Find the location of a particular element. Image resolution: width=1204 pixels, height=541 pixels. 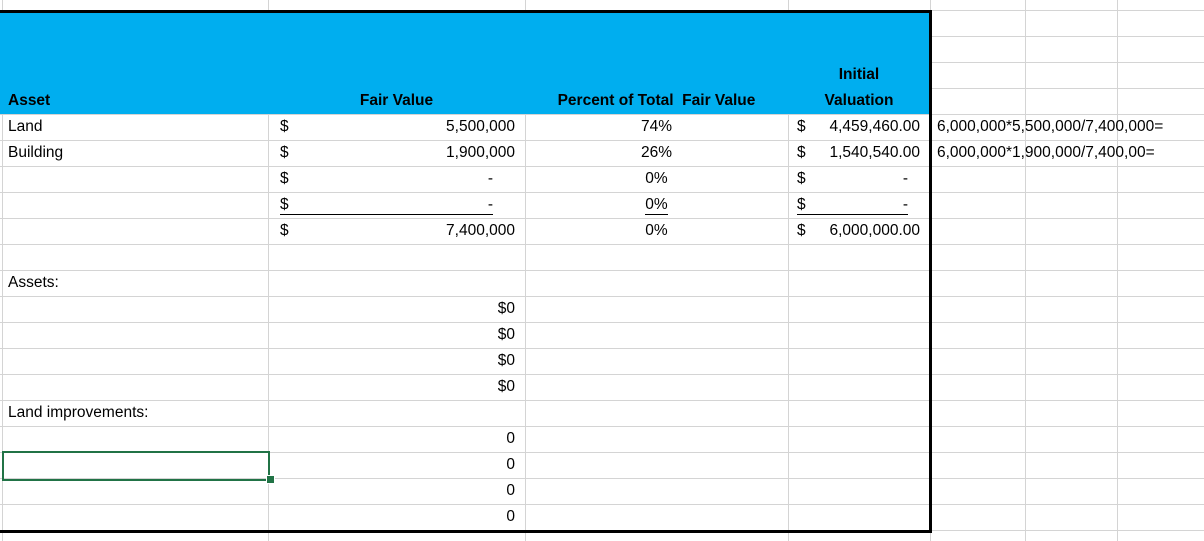

cell-asset: Building is located at coordinates (36, 152).